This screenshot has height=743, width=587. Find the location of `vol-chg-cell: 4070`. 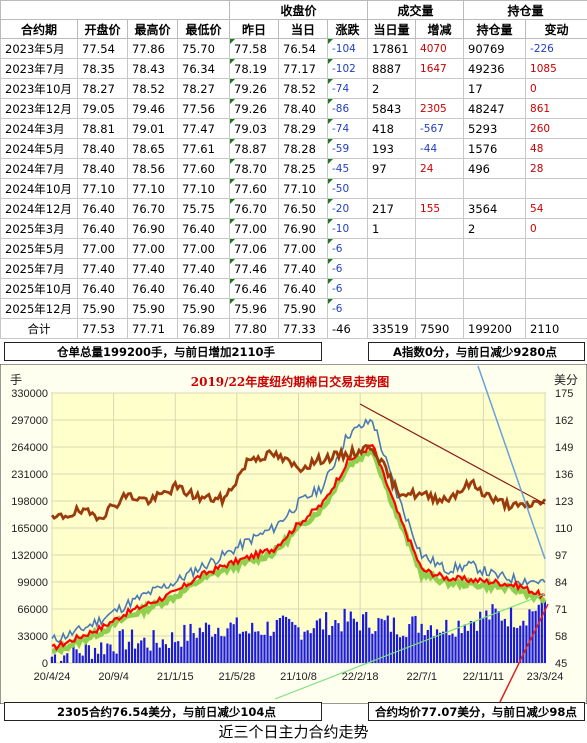

vol-chg-cell: 4070 is located at coordinates (440, 48).